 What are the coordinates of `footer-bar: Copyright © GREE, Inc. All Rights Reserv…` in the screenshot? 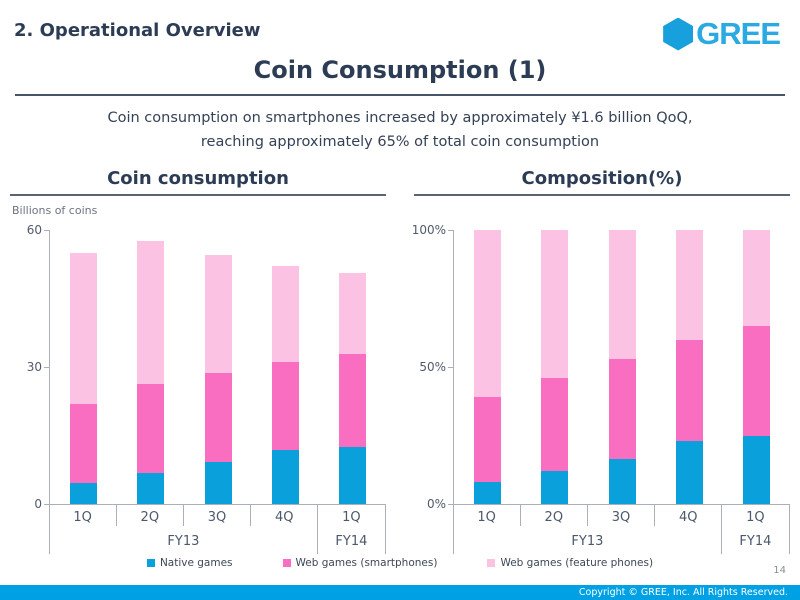 It's located at (400, 592).